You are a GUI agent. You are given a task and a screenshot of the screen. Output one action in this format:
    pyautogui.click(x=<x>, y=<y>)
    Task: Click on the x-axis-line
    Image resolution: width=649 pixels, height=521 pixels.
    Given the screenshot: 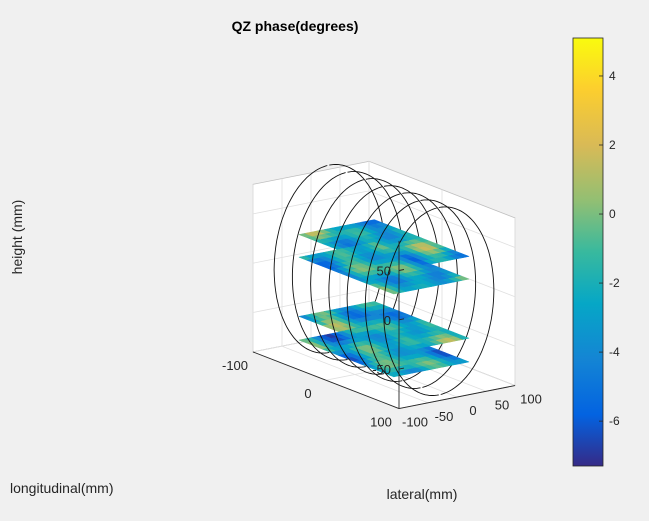 What is the action you would take?
    pyautogui.click(x=457, y=397)
    